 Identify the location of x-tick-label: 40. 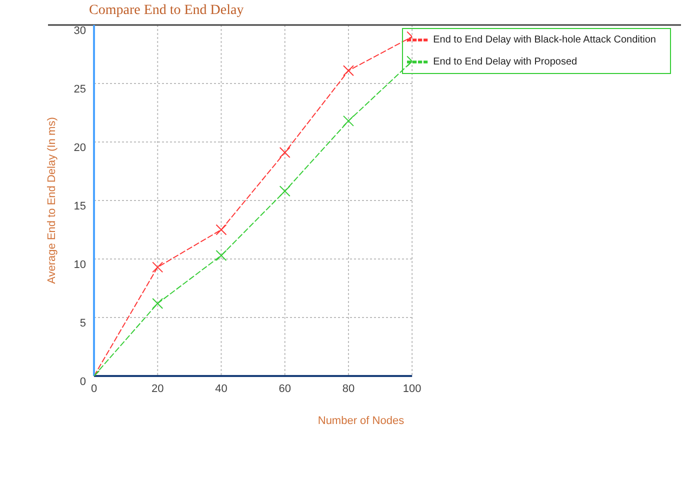
(221, 388).